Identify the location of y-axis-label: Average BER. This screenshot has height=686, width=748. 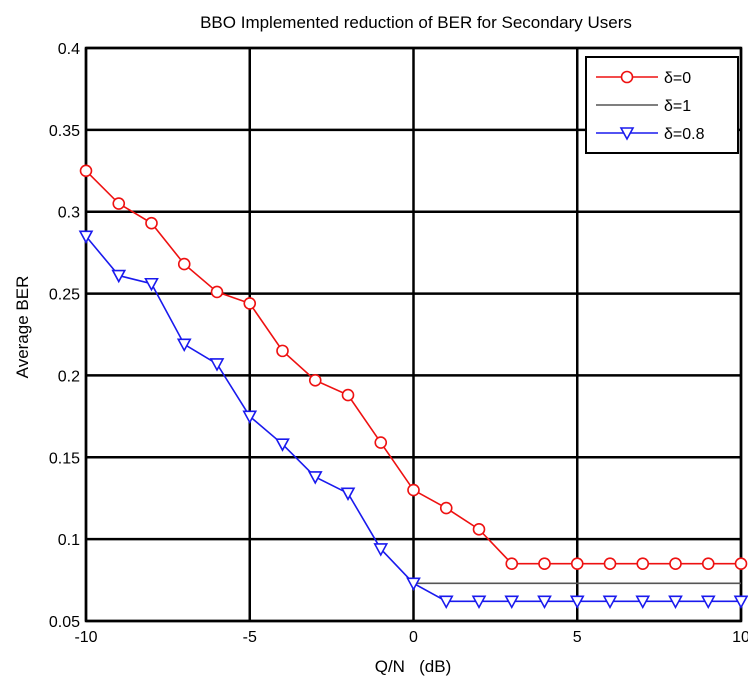
(22, 327).